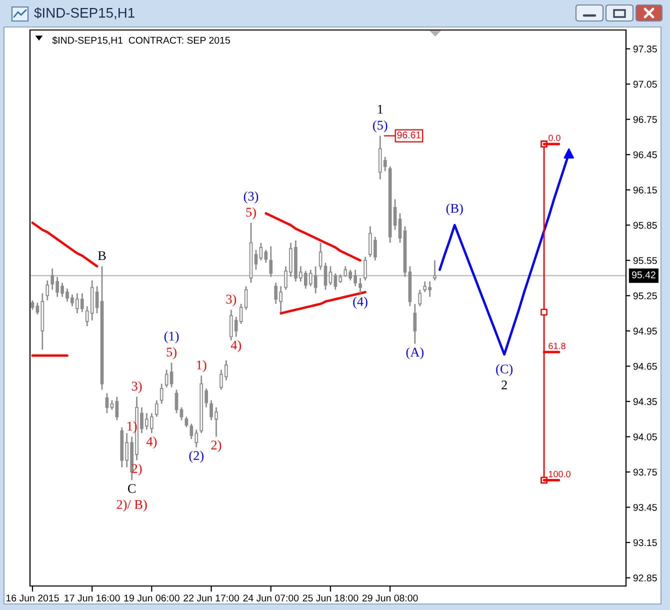  Describe the element at coordinates (380, 109) in the screenshot. I see `annotation: 1` at that location.